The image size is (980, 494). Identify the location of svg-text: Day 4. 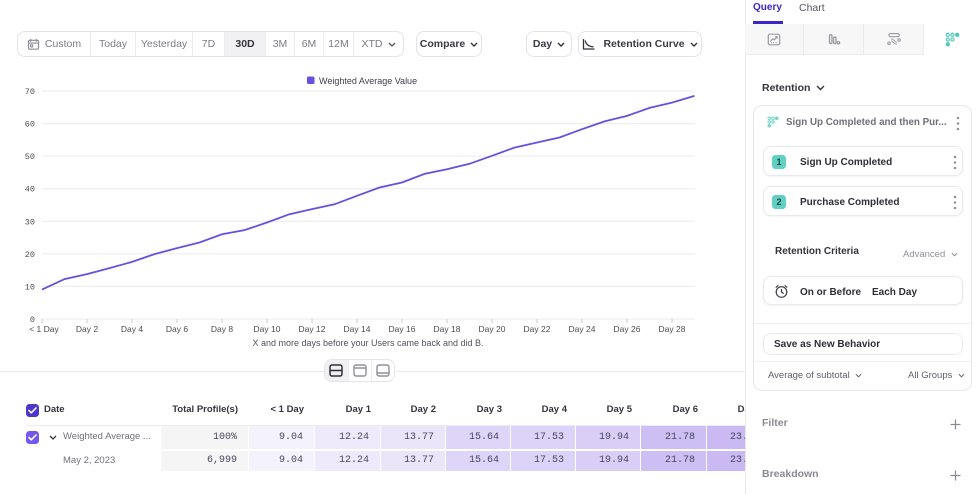
(132, 329).